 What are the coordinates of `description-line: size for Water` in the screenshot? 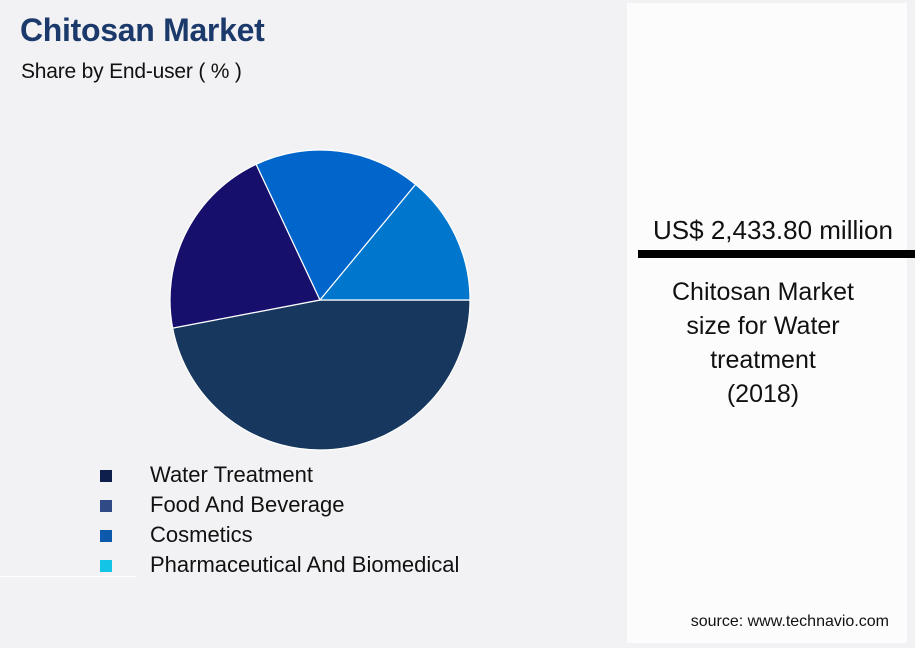 It's located at (763, 326).